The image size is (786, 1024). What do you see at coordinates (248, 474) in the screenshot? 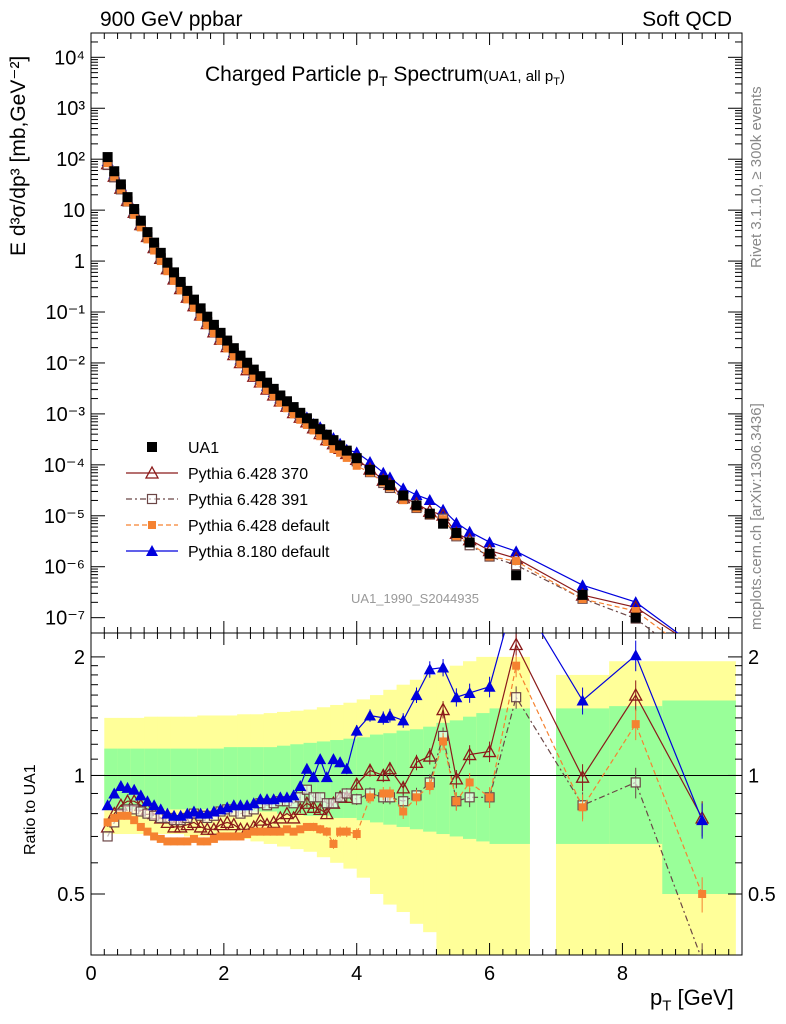
I see `legend-label-pythia6-370: Pythia 6.428 370` at bounding box center [248, 474].